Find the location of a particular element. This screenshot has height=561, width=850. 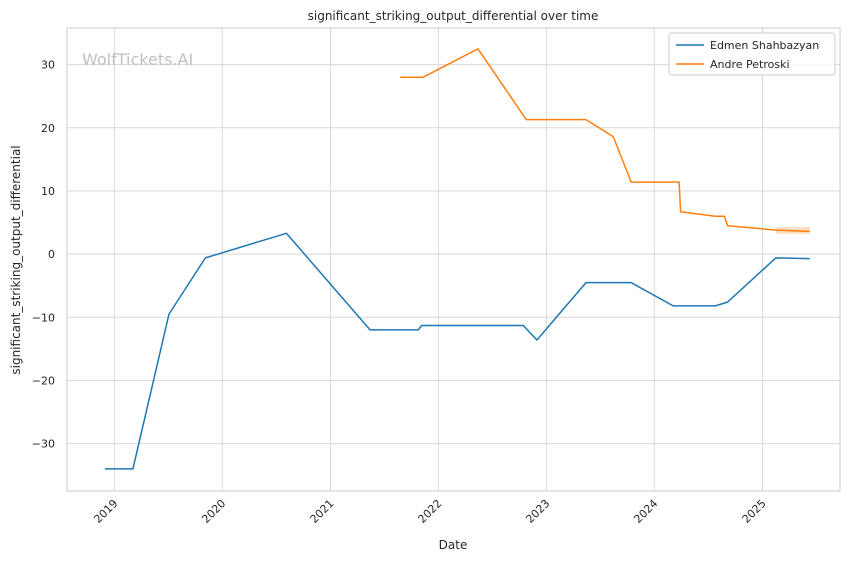

watermark: WolfTickets.AI is located at coordinates (137, 59).